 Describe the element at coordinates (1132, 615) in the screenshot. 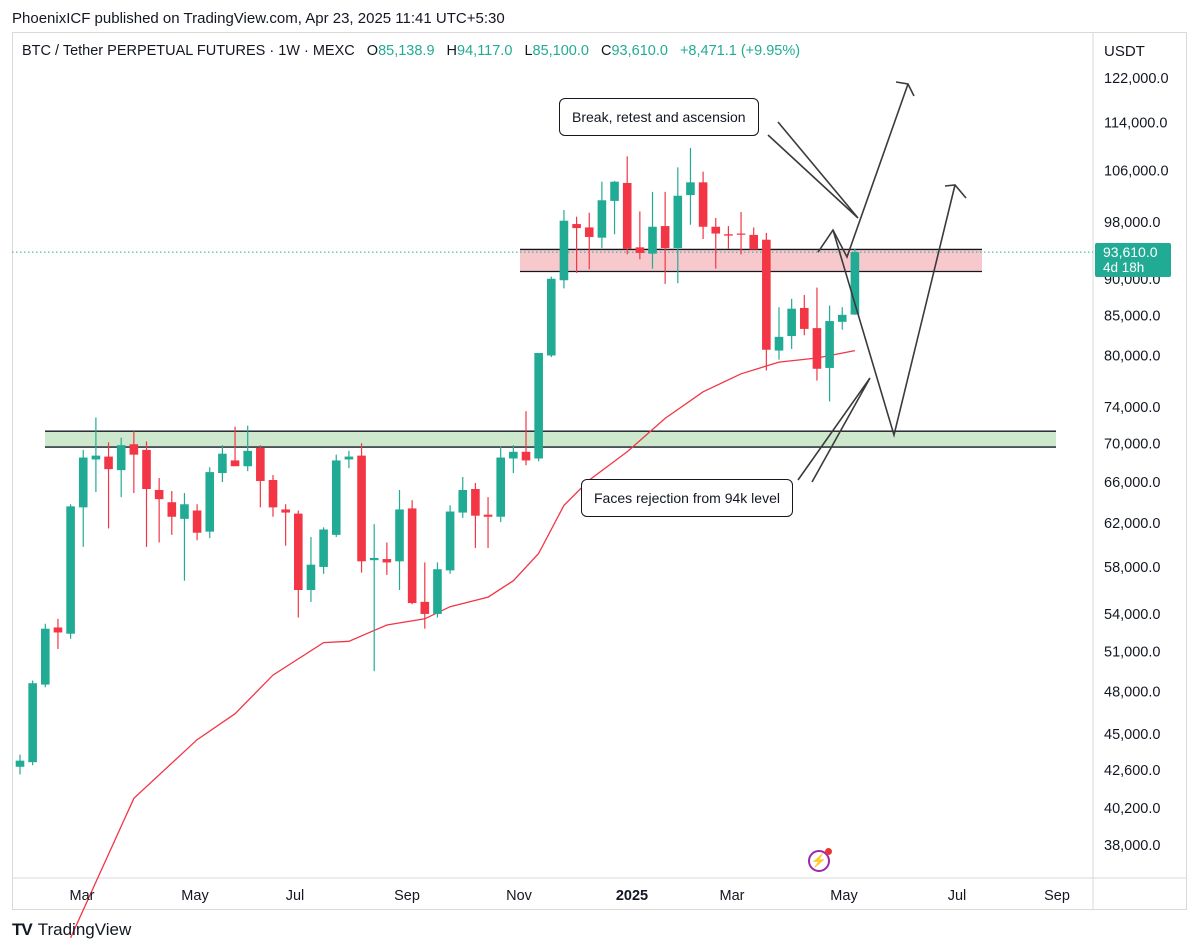

I see `price-axis-label: 54,000.0` at that location.